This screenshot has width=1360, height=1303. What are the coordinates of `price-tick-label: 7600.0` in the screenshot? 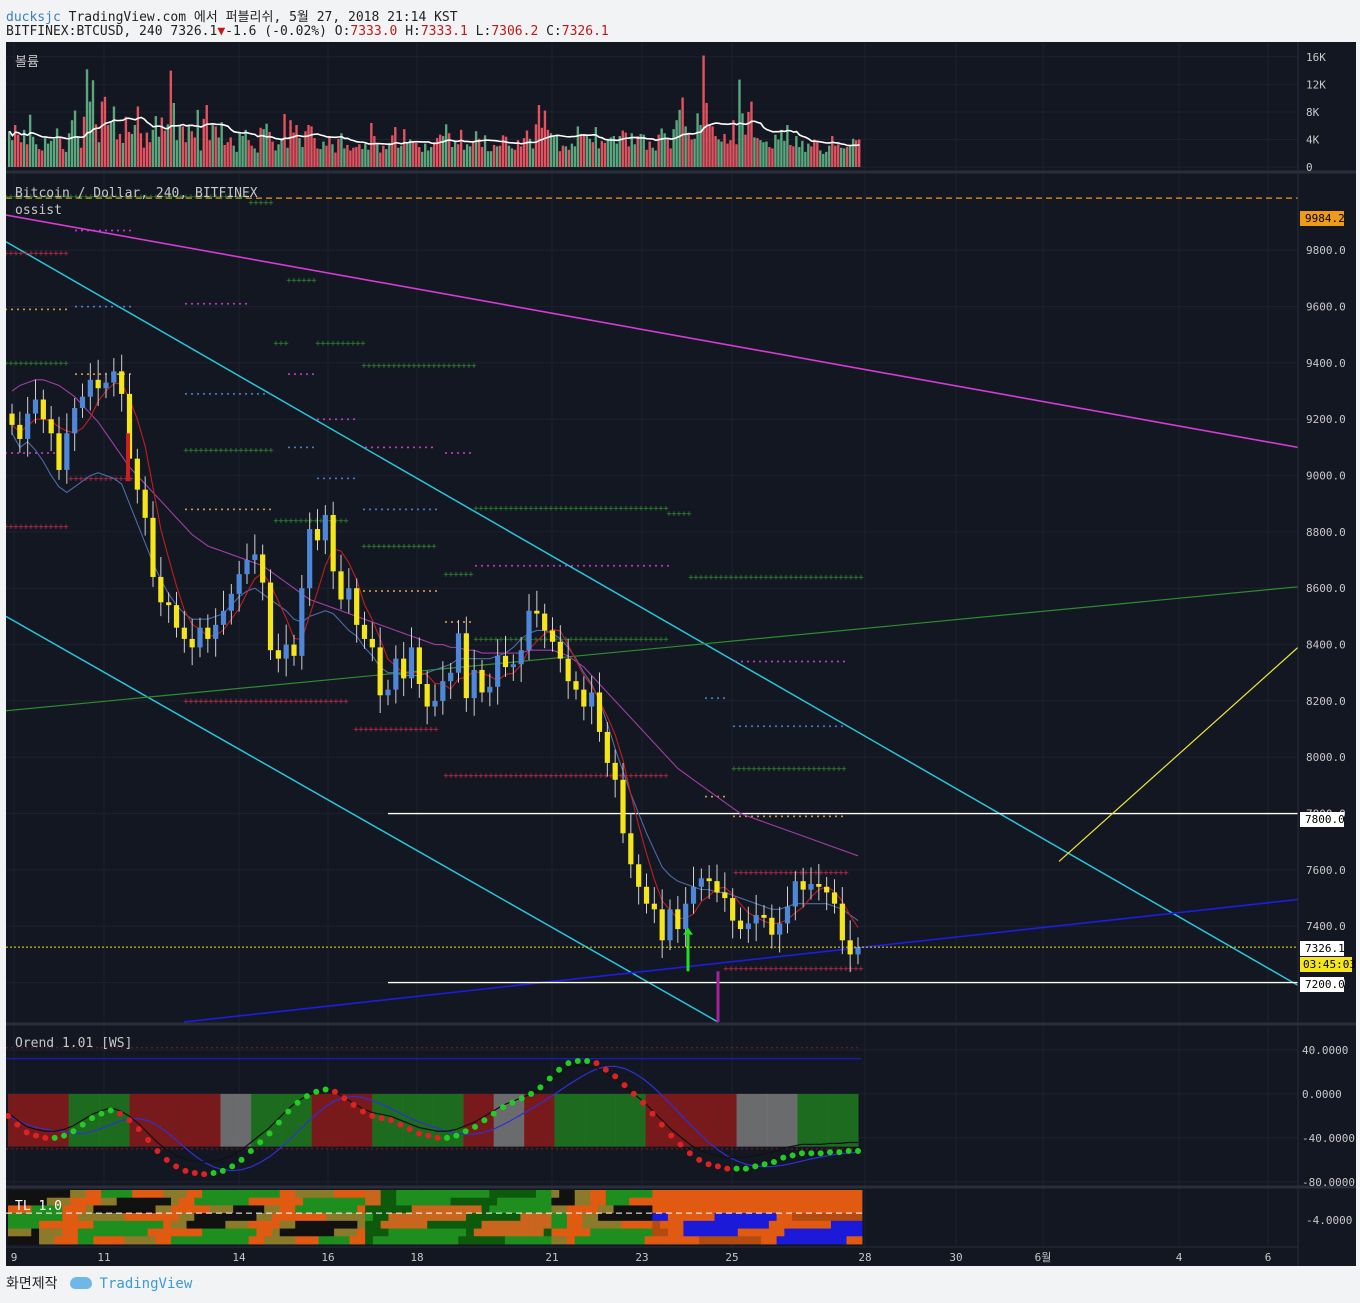 It's located at (1326, 870).